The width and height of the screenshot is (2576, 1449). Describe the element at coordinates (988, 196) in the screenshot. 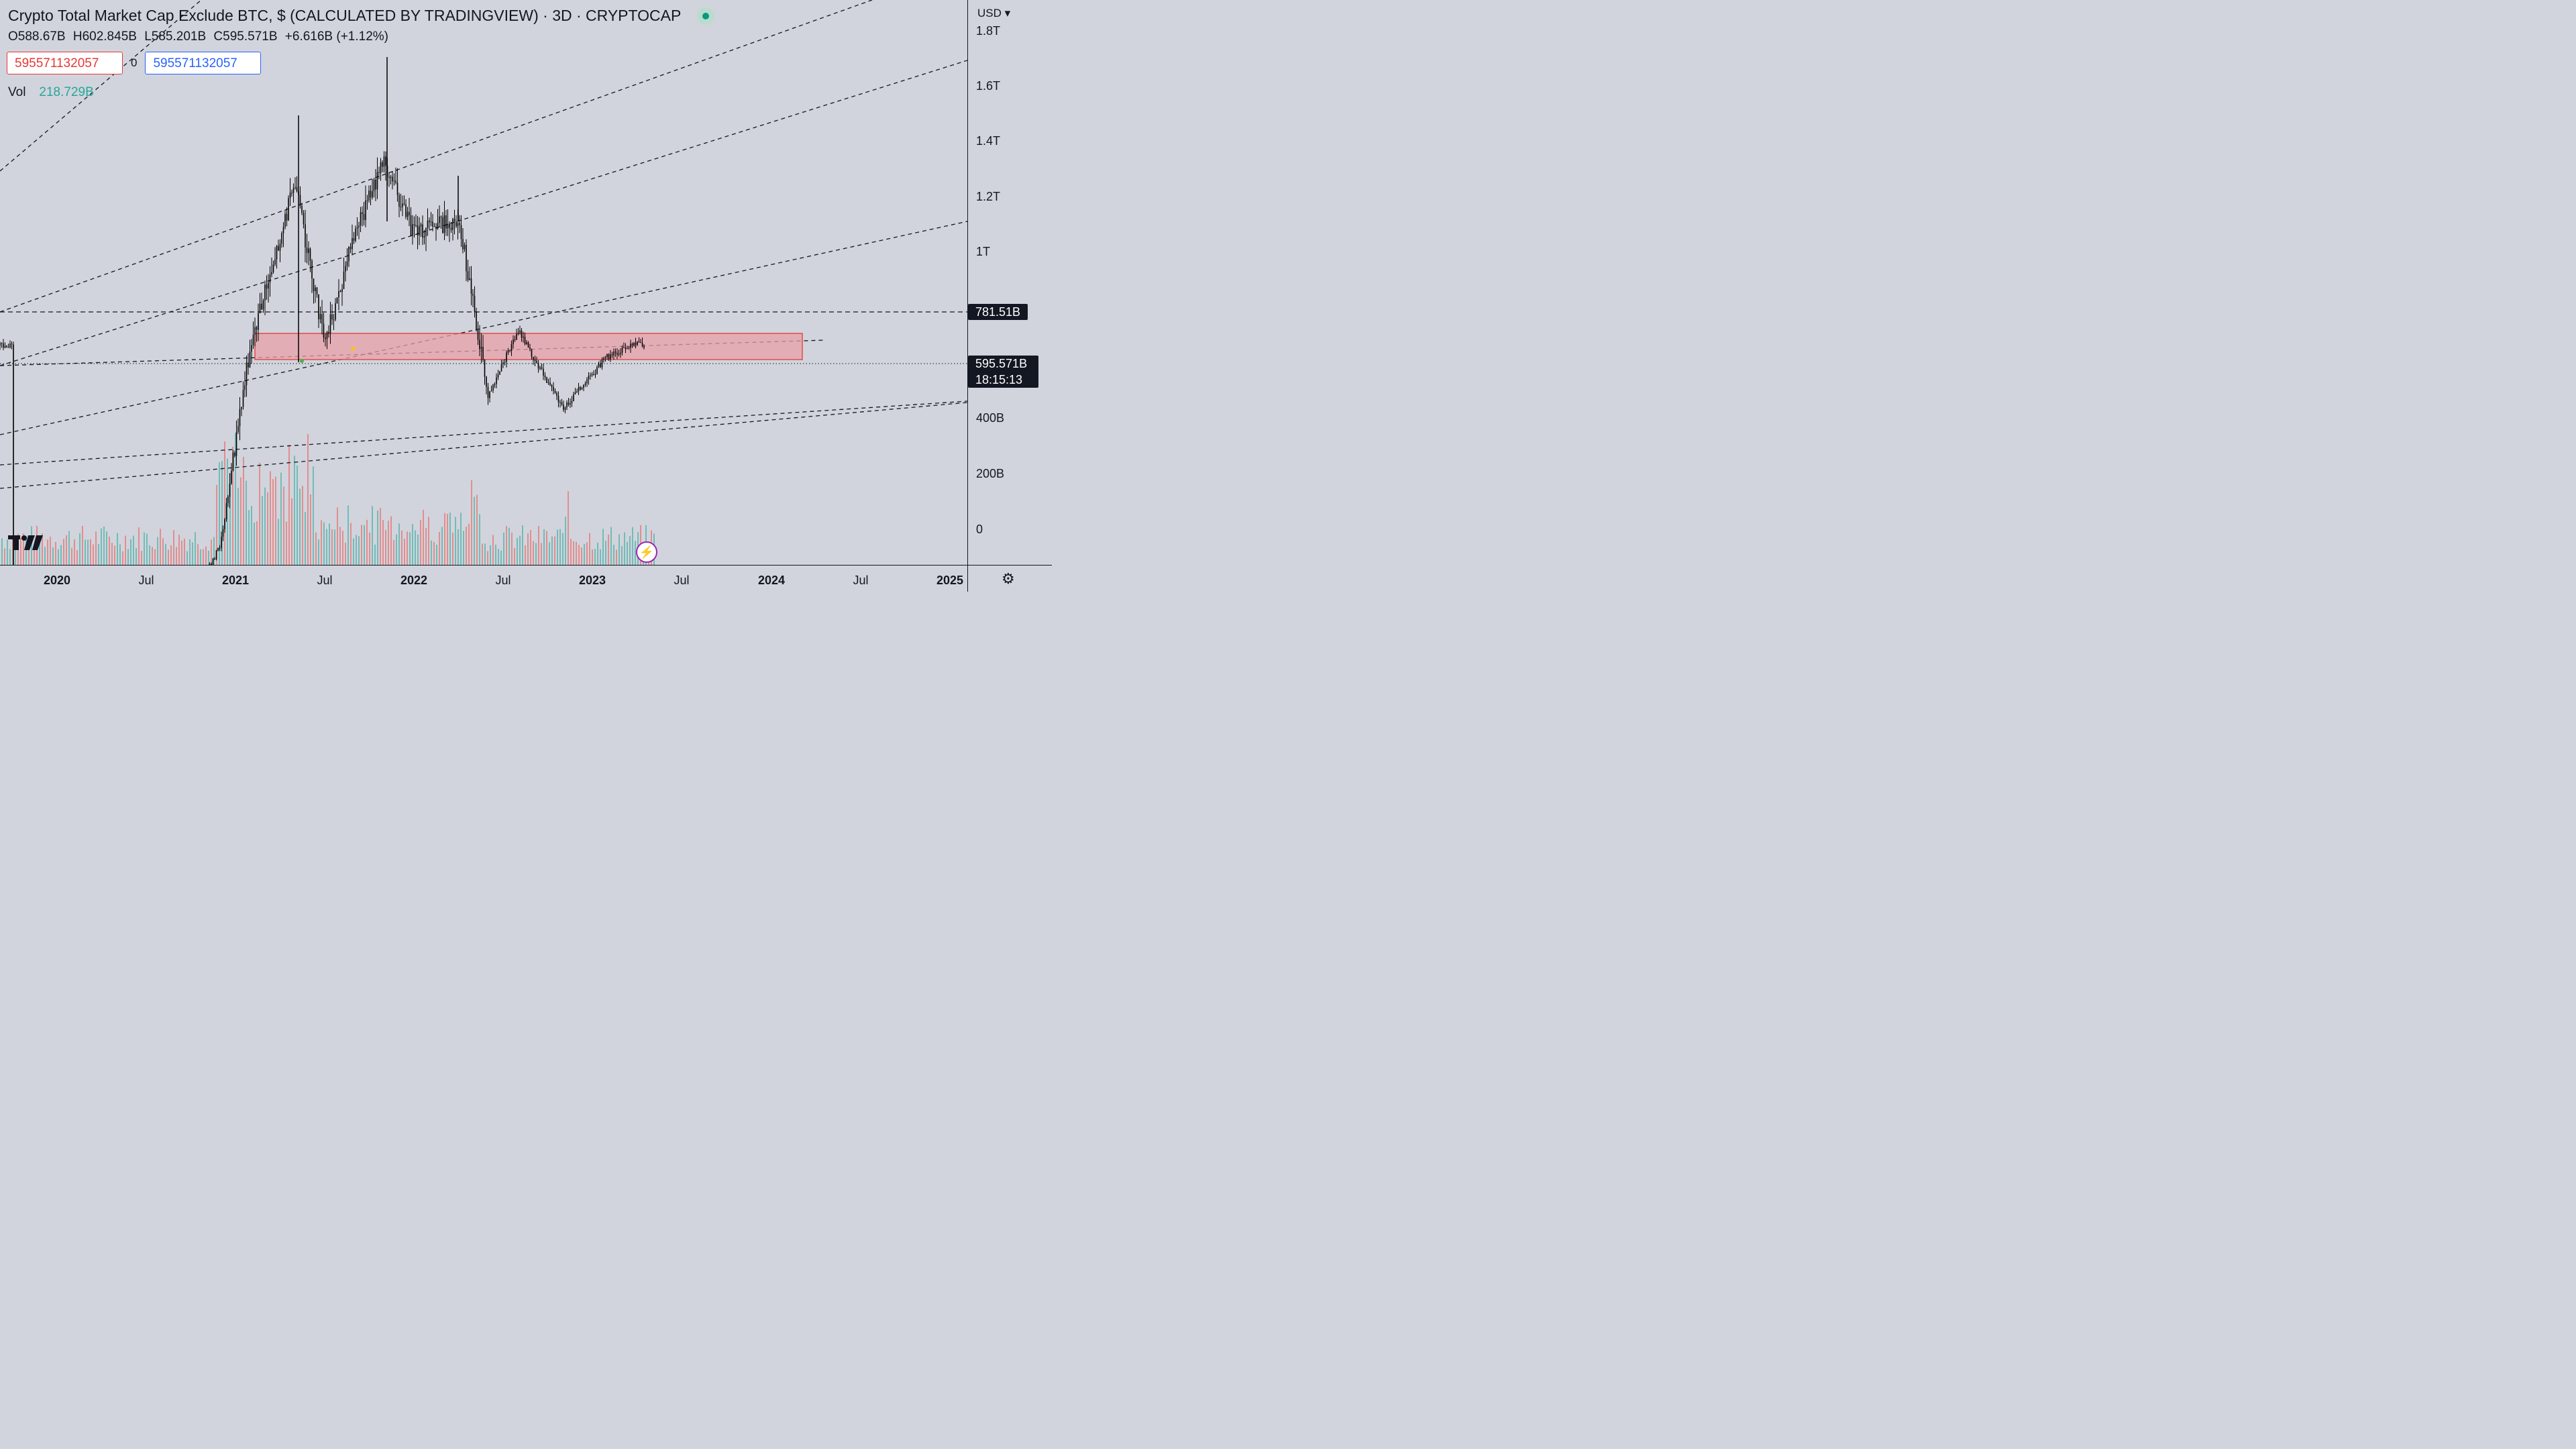

I see `price-tick: 1.2T` at that location.